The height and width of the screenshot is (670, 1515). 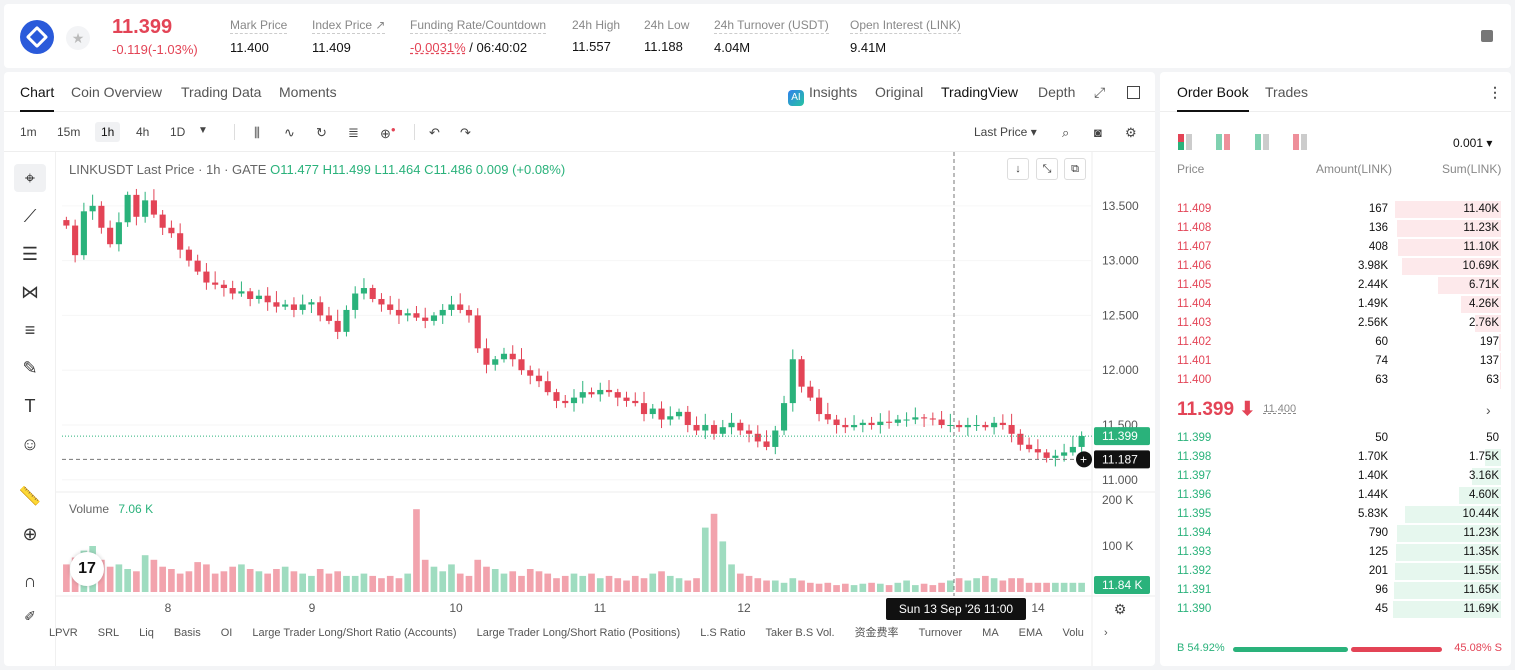 What do you see at coordinates (1213, 98) in the screenshot?
I see `tab-order-book: Order Book` at bounding box center [1213, 98].